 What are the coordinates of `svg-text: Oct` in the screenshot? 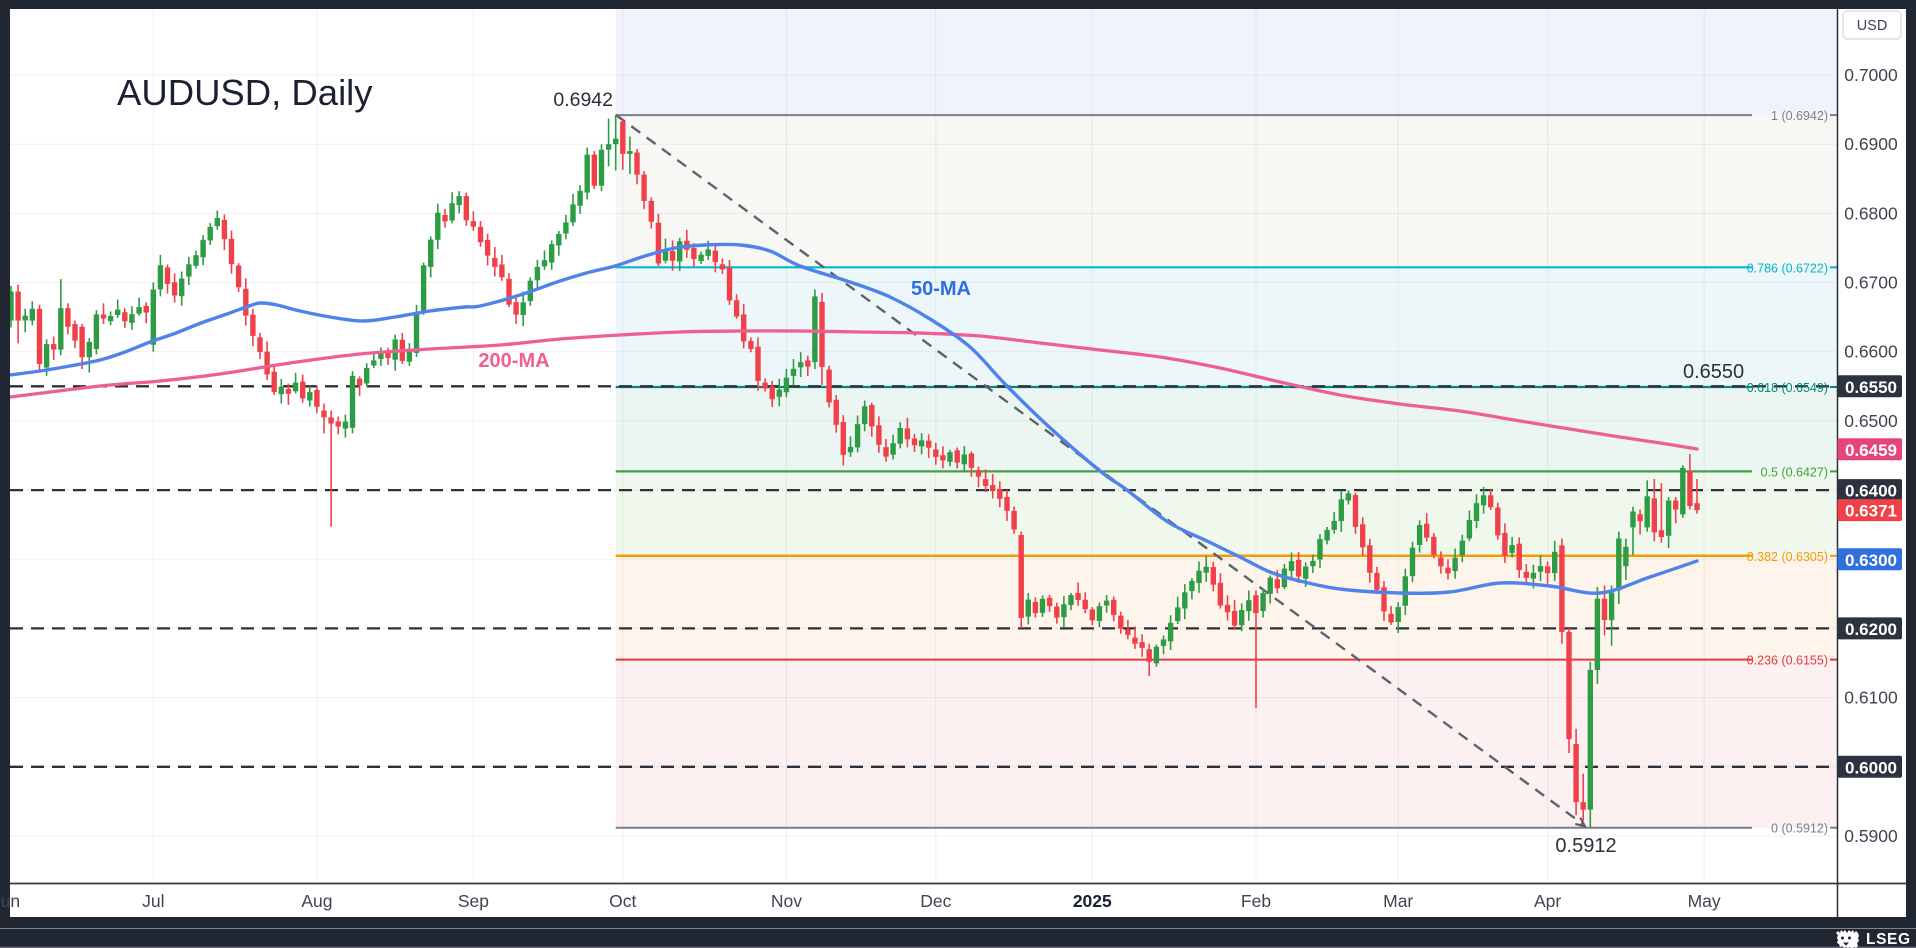 It's located at (622, 901).